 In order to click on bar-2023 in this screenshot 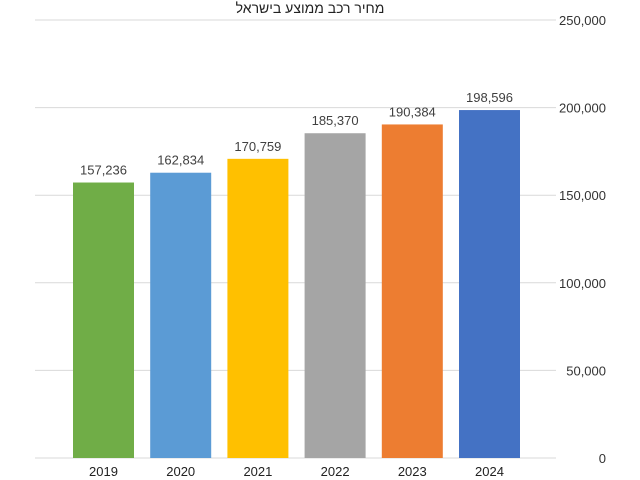, I will do `click(412, 291)`.